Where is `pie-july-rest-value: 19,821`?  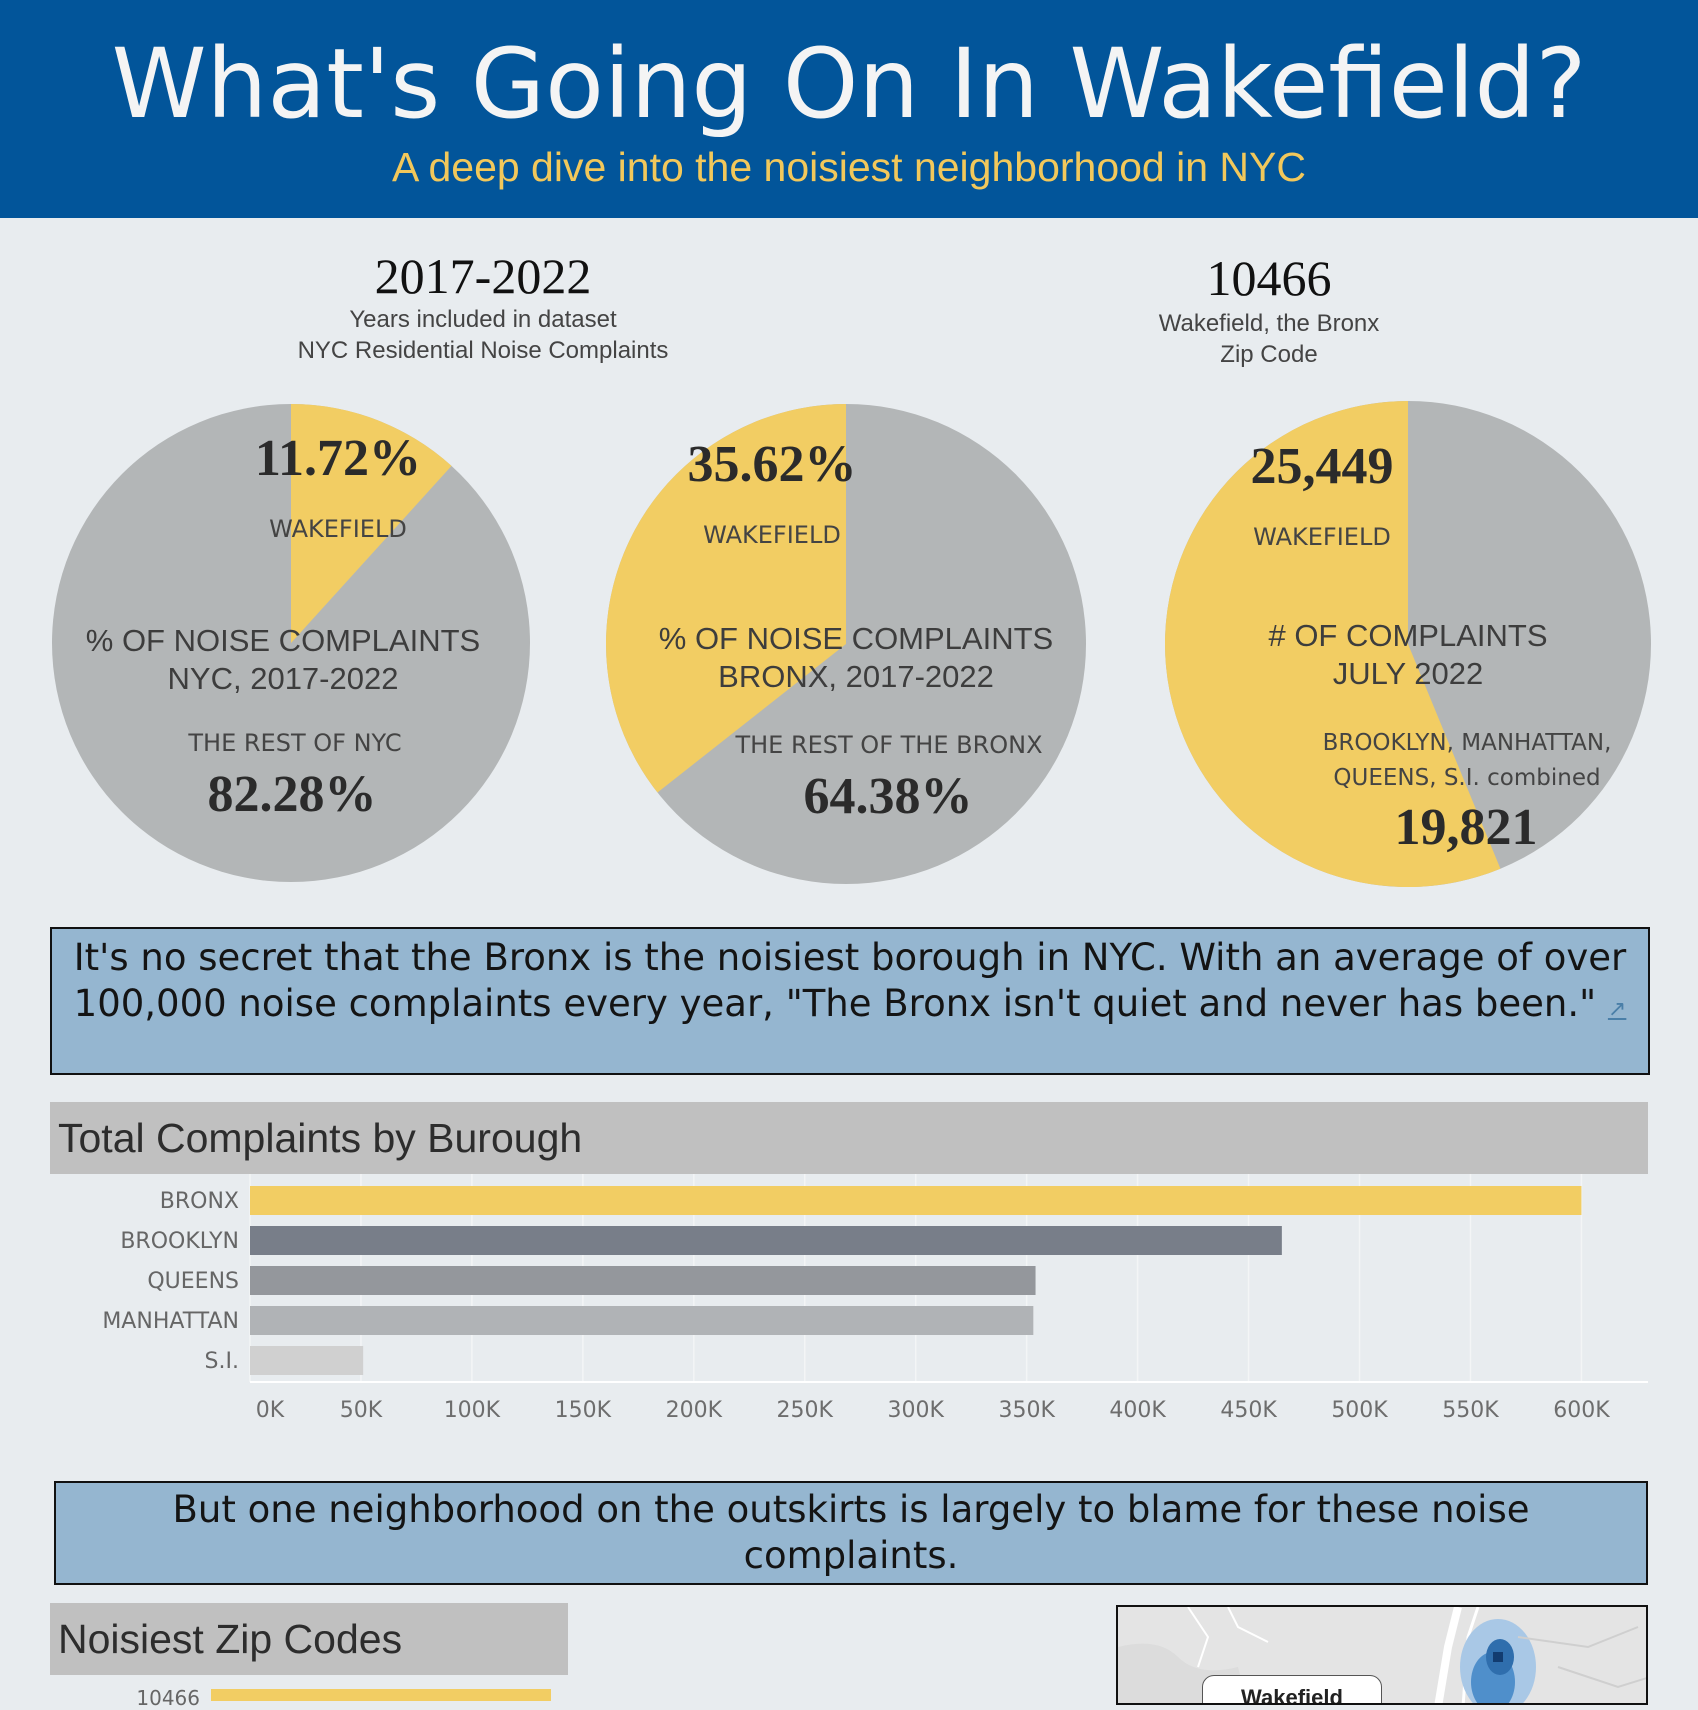
pie-july-rest-value: 19,821 is located at coordinates (1466, 827).